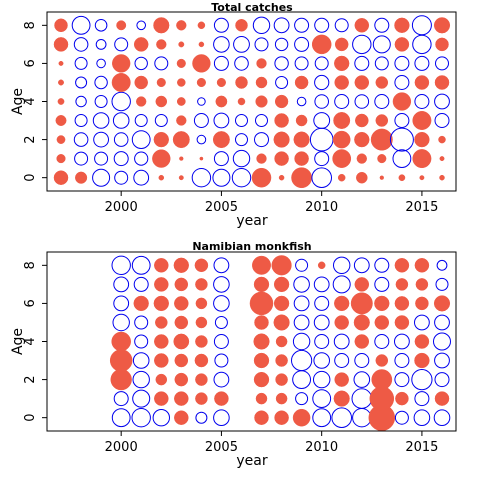 This screenshot has height=480, width=480. I want to click on x-tick-label: 2000, so click(121, 207).